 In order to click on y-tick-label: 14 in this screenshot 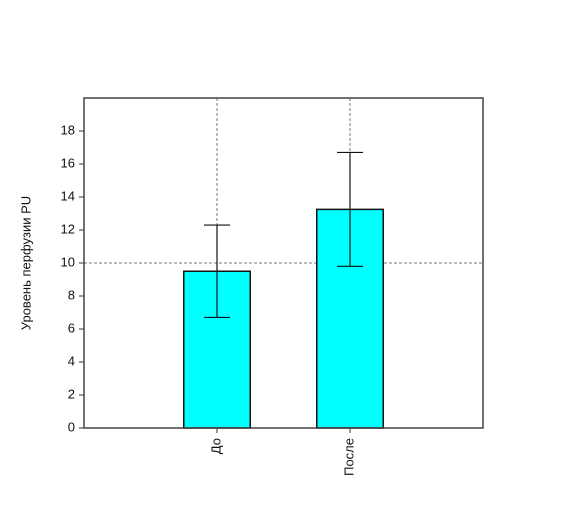, I will do `click(68, 195)`.